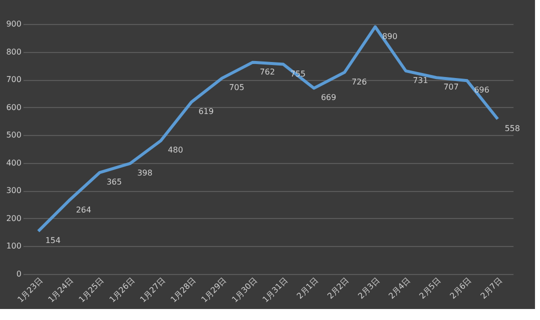 This screenshot has width=540, height=320. Describe the element at coordinates (390, 36) in the screenshot. I see `data-label: 890` at that location.